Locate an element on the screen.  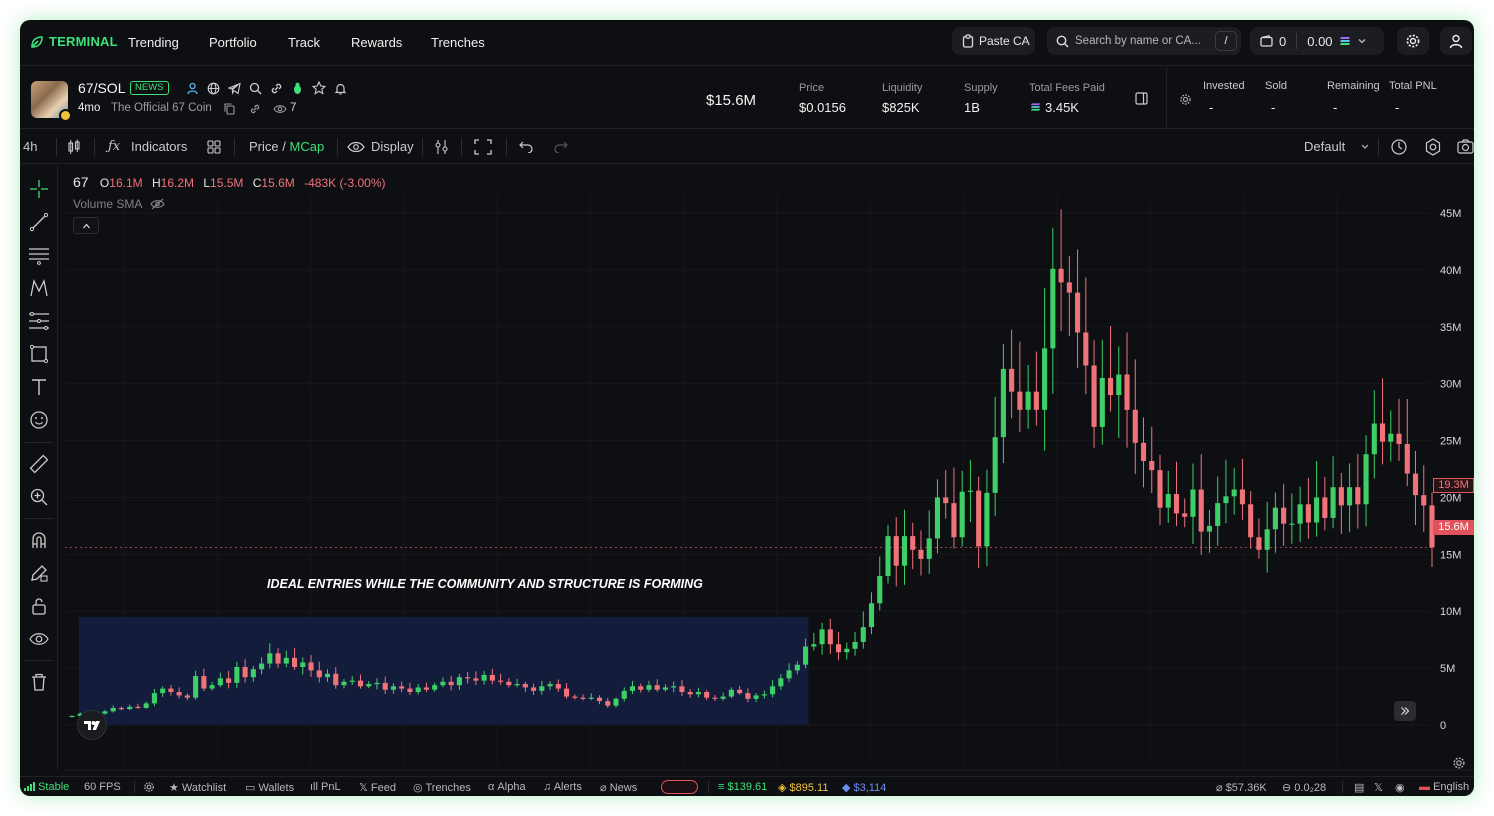
settings-button is located at coordinates (1413, 41).